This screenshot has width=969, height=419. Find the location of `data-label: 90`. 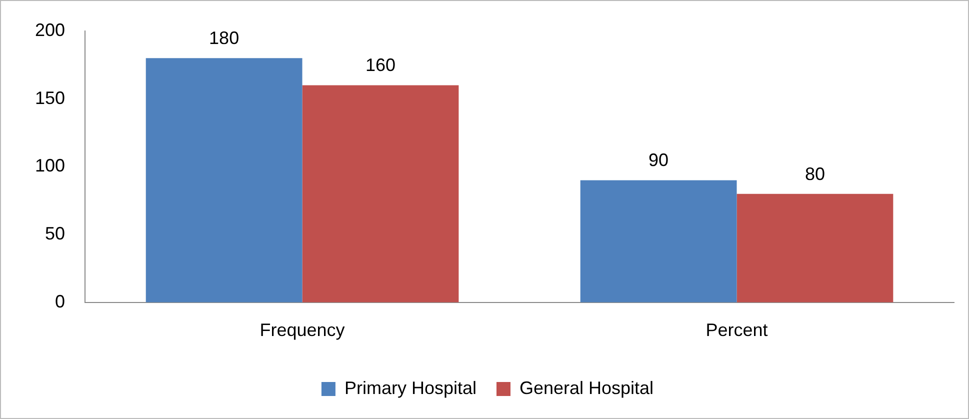

data-label: 90 is located at coordinates (658, 160).